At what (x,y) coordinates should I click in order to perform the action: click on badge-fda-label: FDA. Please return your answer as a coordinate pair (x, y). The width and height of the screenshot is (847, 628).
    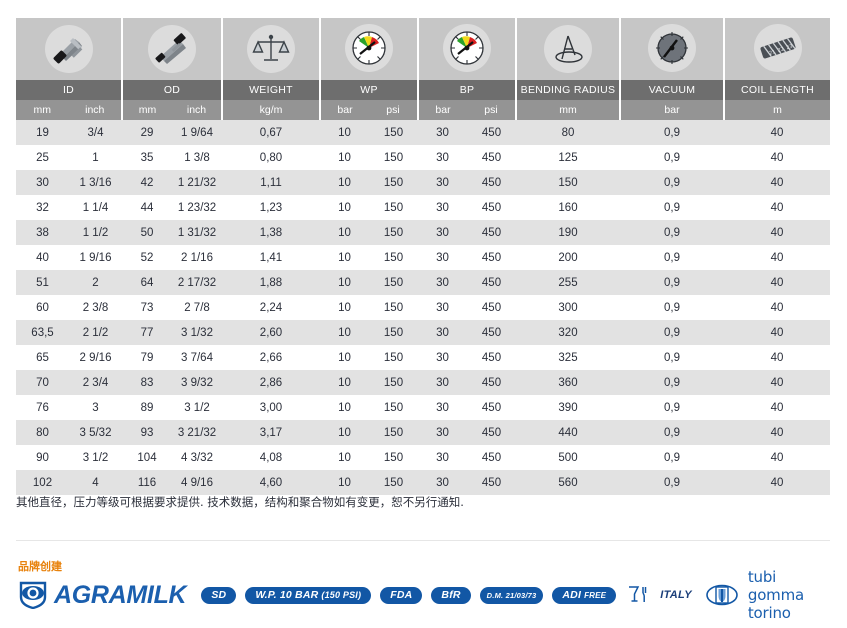
    Looking at the image, I should click on (401, 595).